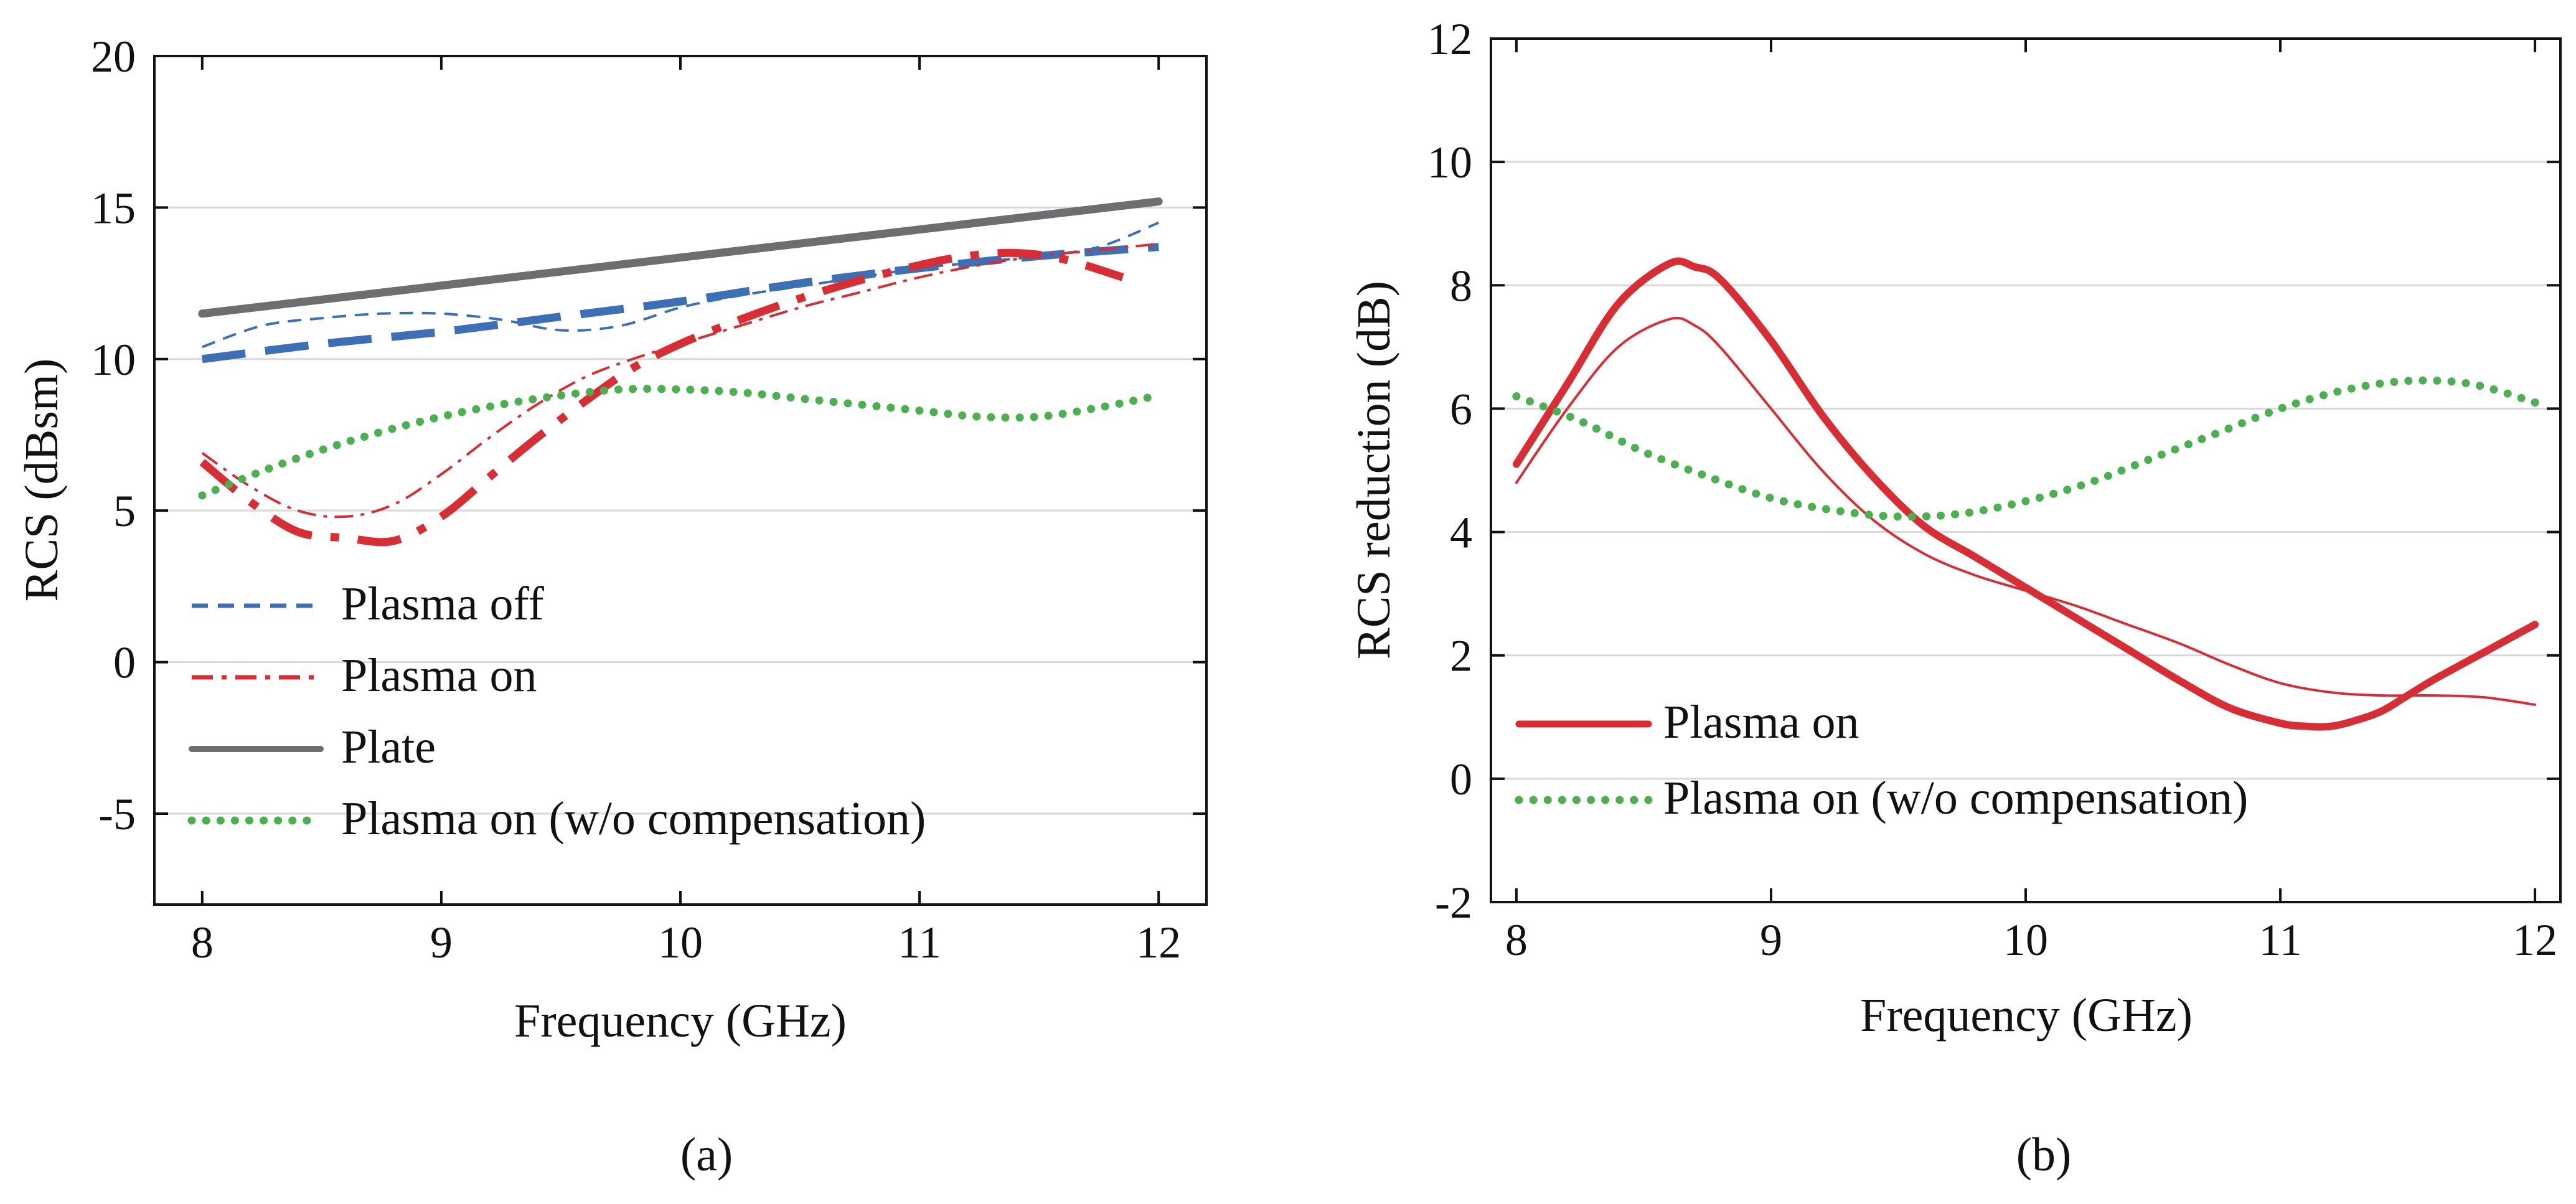 This screenshot has width=2576, height=1204. Describe the element at coordinates (1449, 39) in the screenshot. I see `y-tick-label: 12` at that location.